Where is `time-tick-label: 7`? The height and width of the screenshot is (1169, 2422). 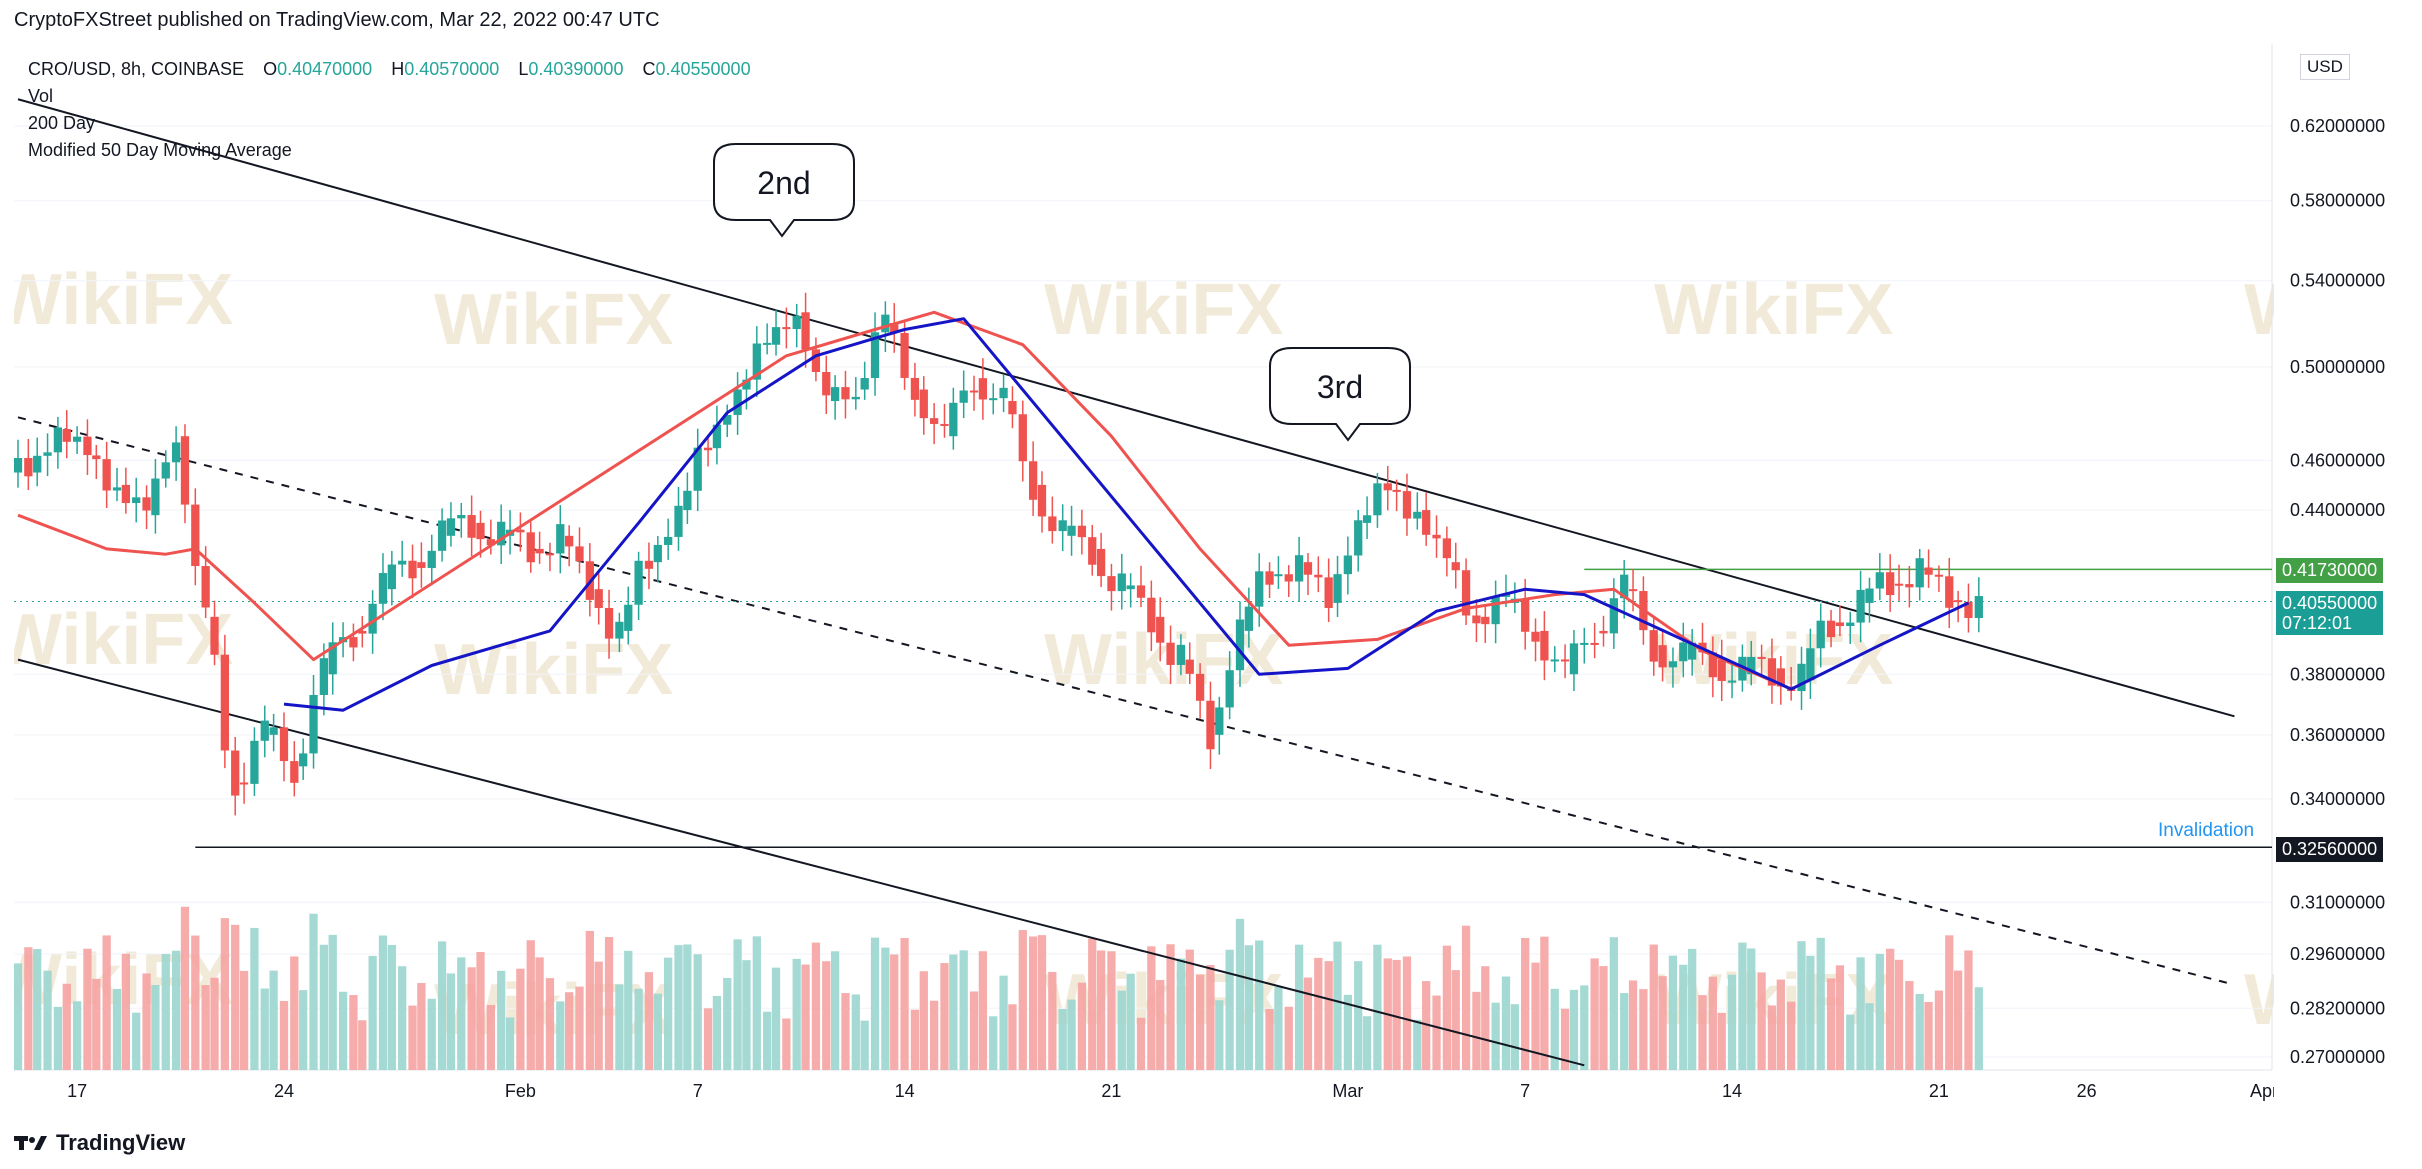
time-tick-label: 7 is located at coordinates (1525, 1091).